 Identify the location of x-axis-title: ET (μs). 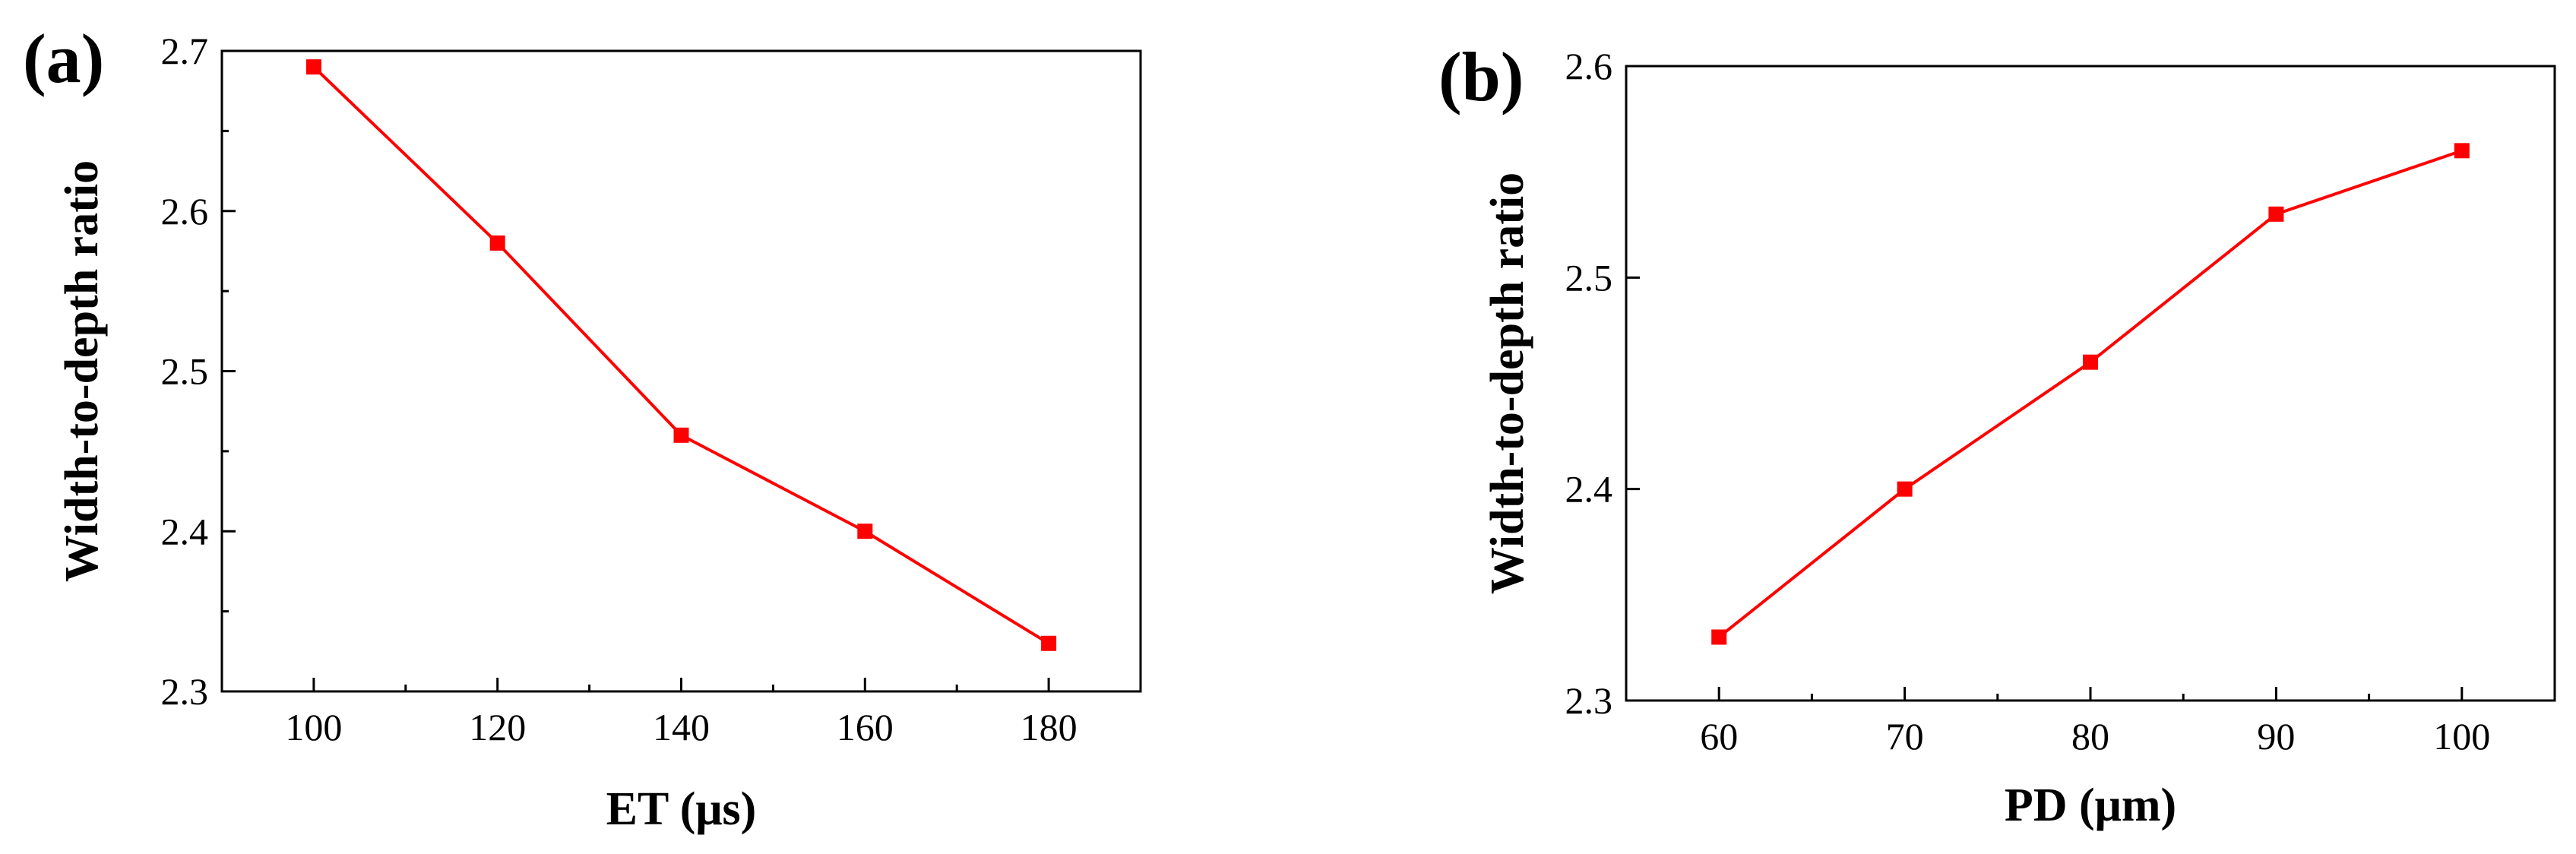
(681, 809).